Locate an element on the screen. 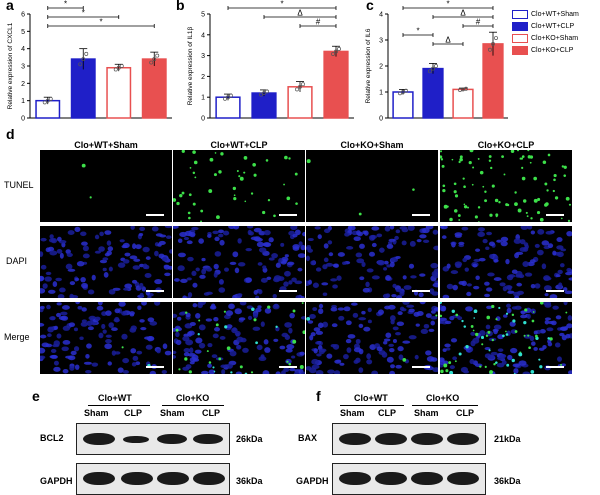  bar-chart-il1b: 0 1 2 3 4 5 Relative expression of IL1β * Δ # is located at coordinates (270, 61).